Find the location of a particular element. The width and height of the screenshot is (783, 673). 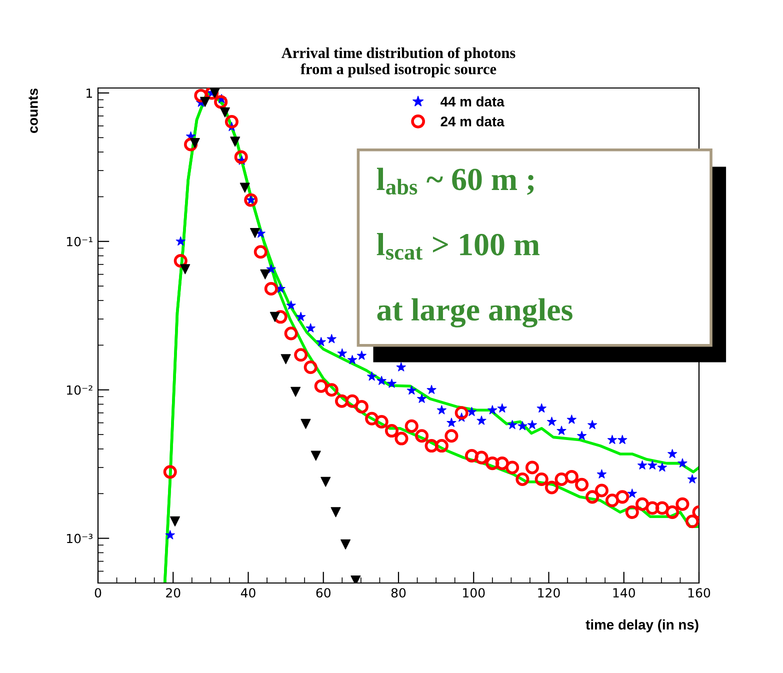

x-tick-label: 0 is located at coordinates (98, 593).